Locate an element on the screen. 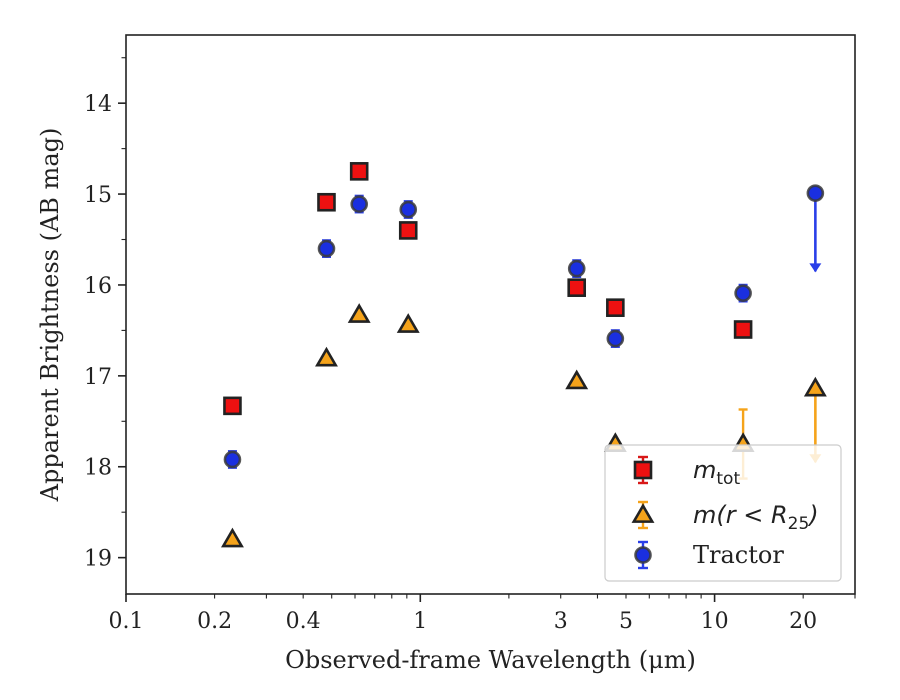 The height and width of the screenshot is (700, 900). x-tick-label: 3 is located at coordinates (561, 621).